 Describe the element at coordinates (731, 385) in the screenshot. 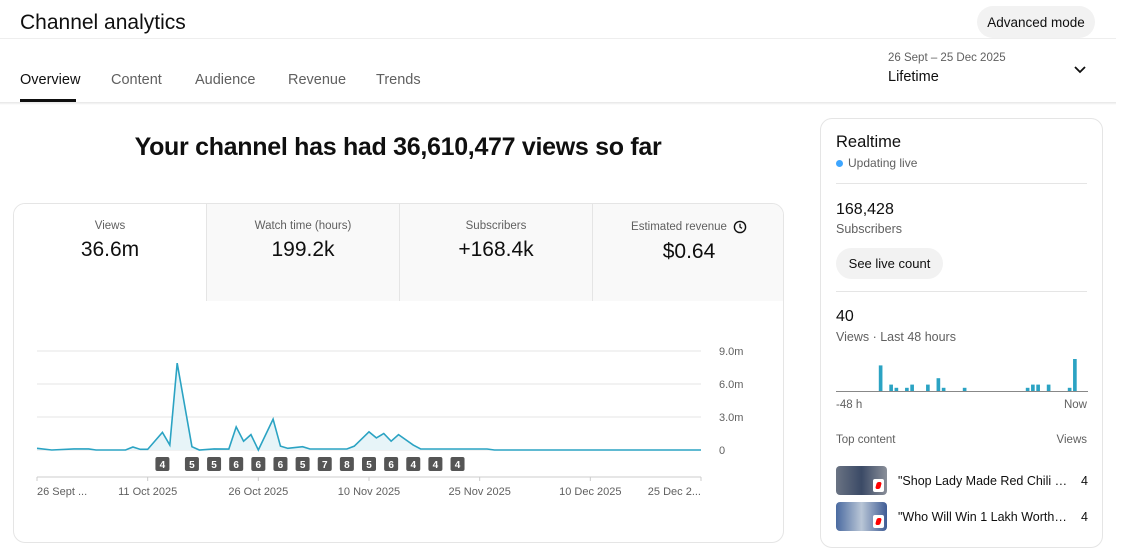

I see `y-tick-label: 6.0m` at that location.